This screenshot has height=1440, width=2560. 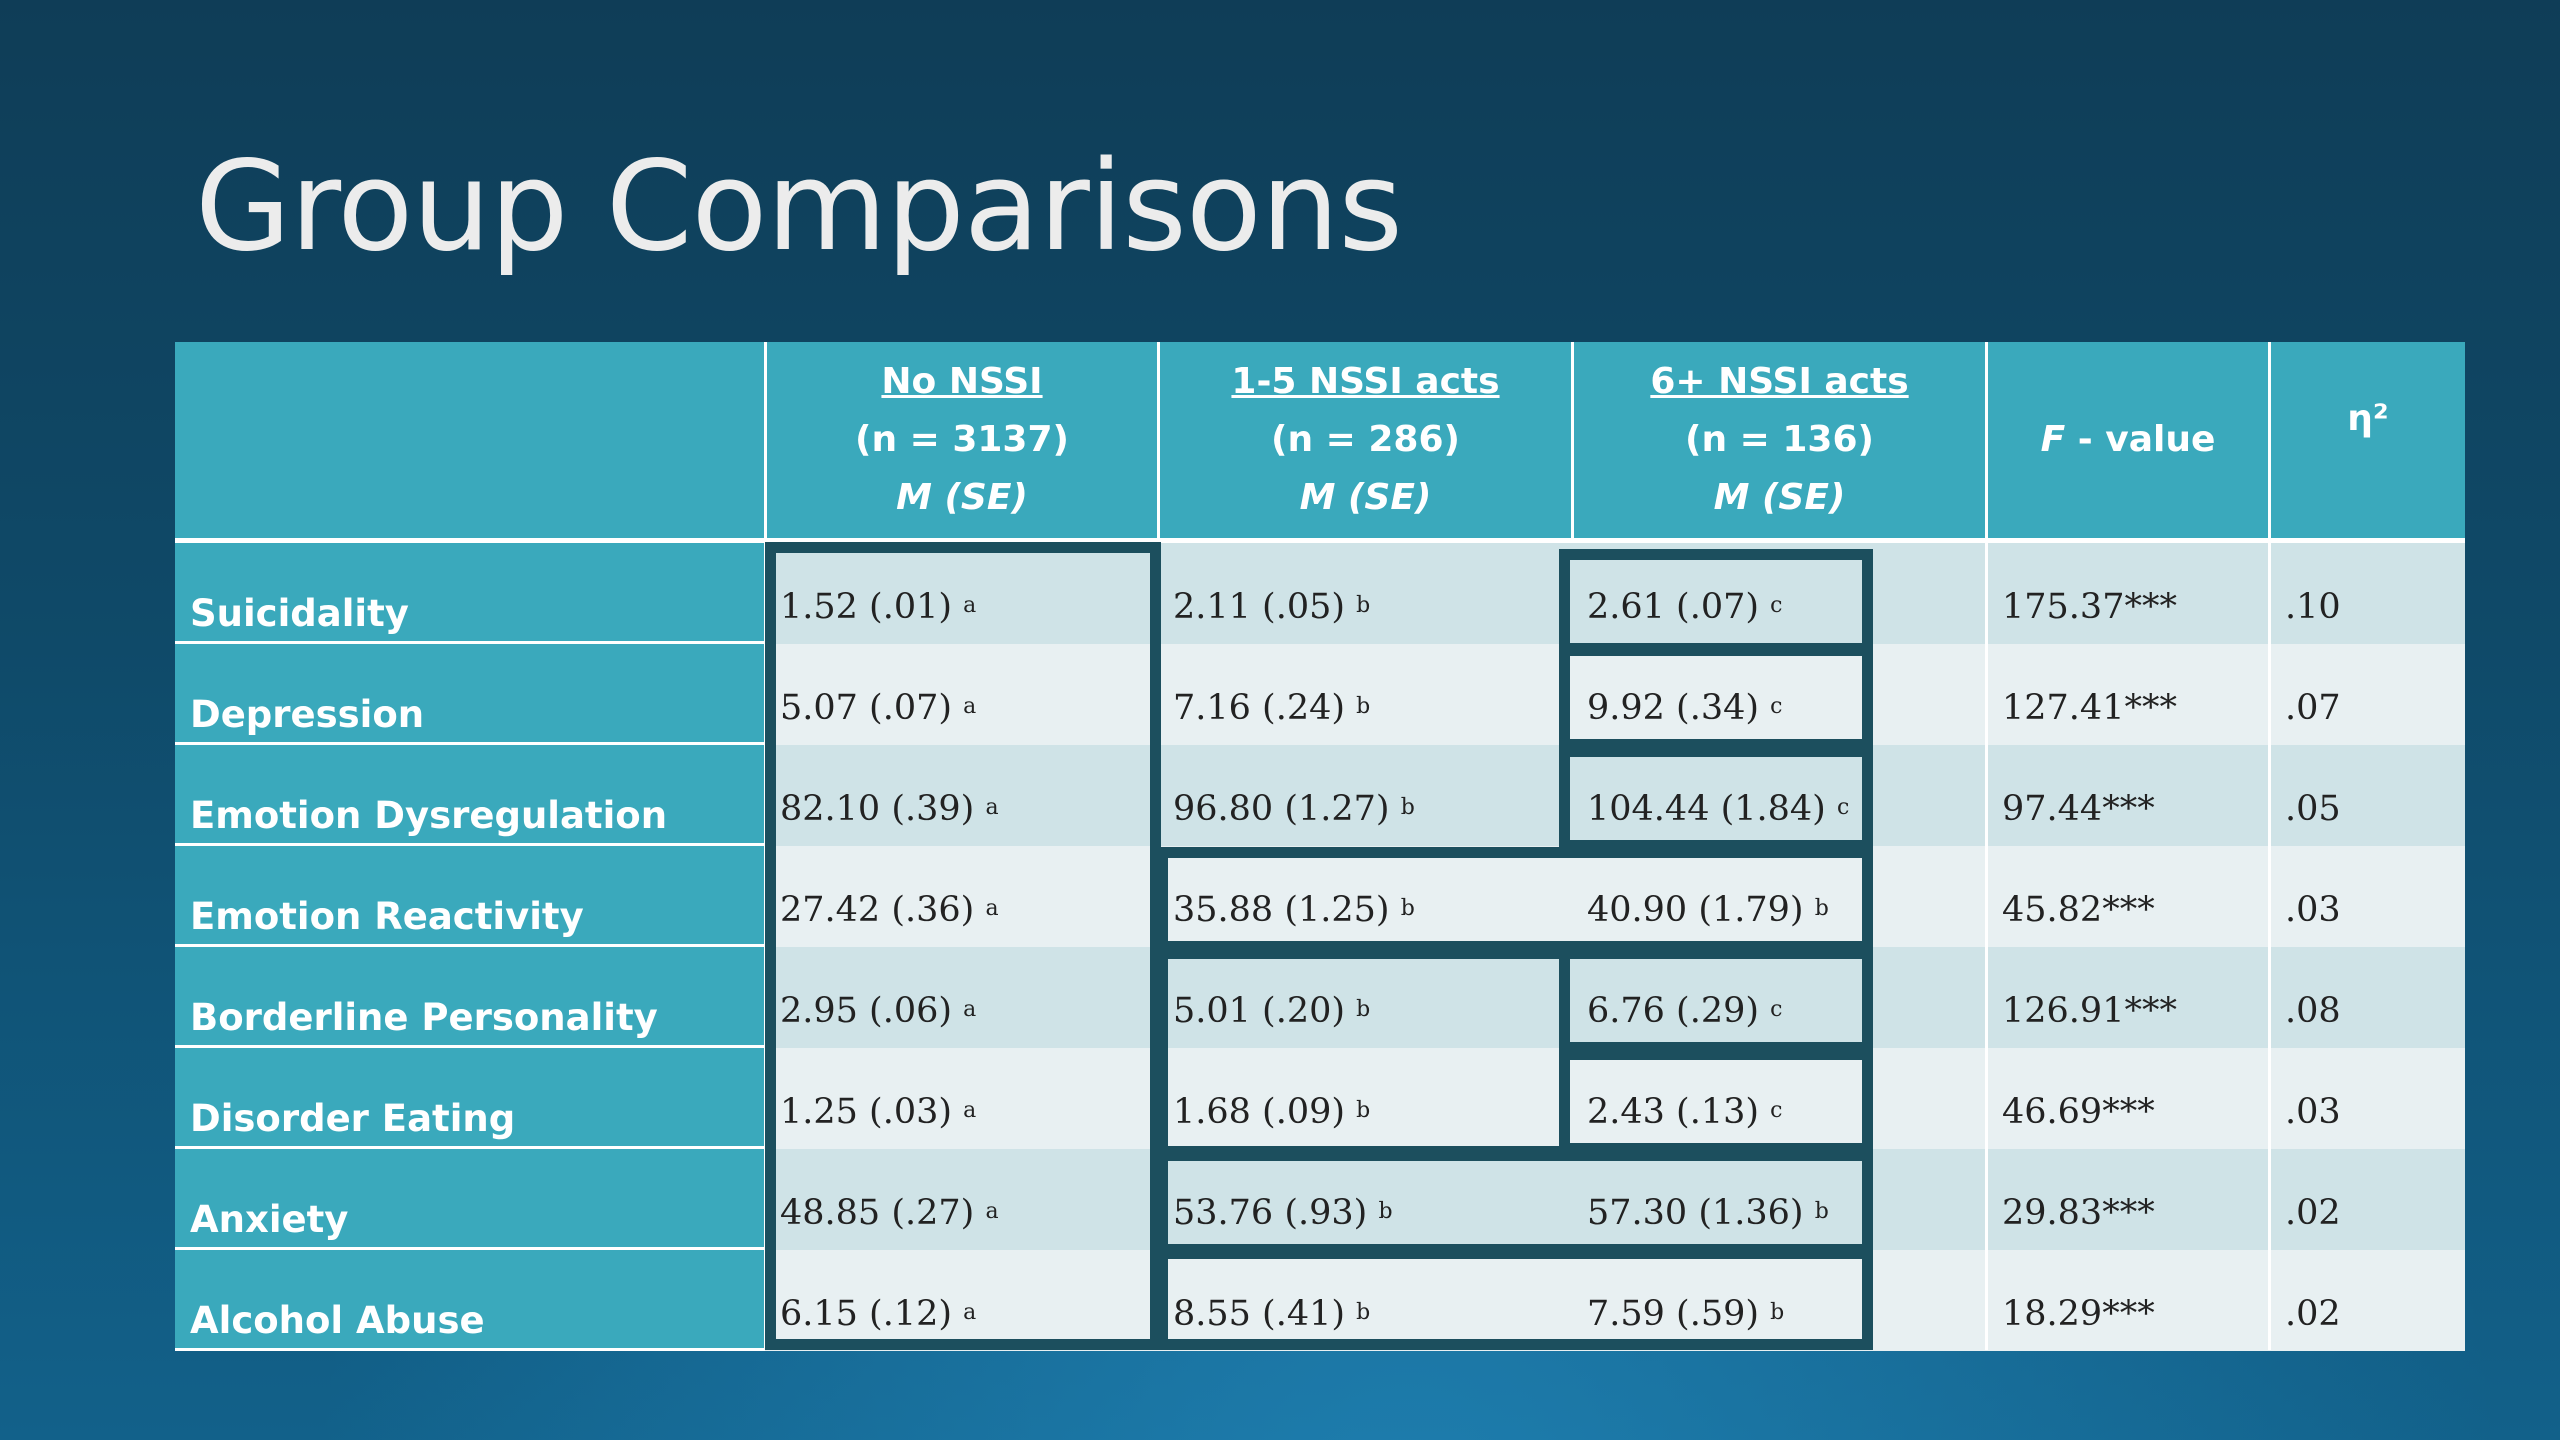 I want to click on cell-c1: 6.15 (.12) a, so click(x=878, y=1314).